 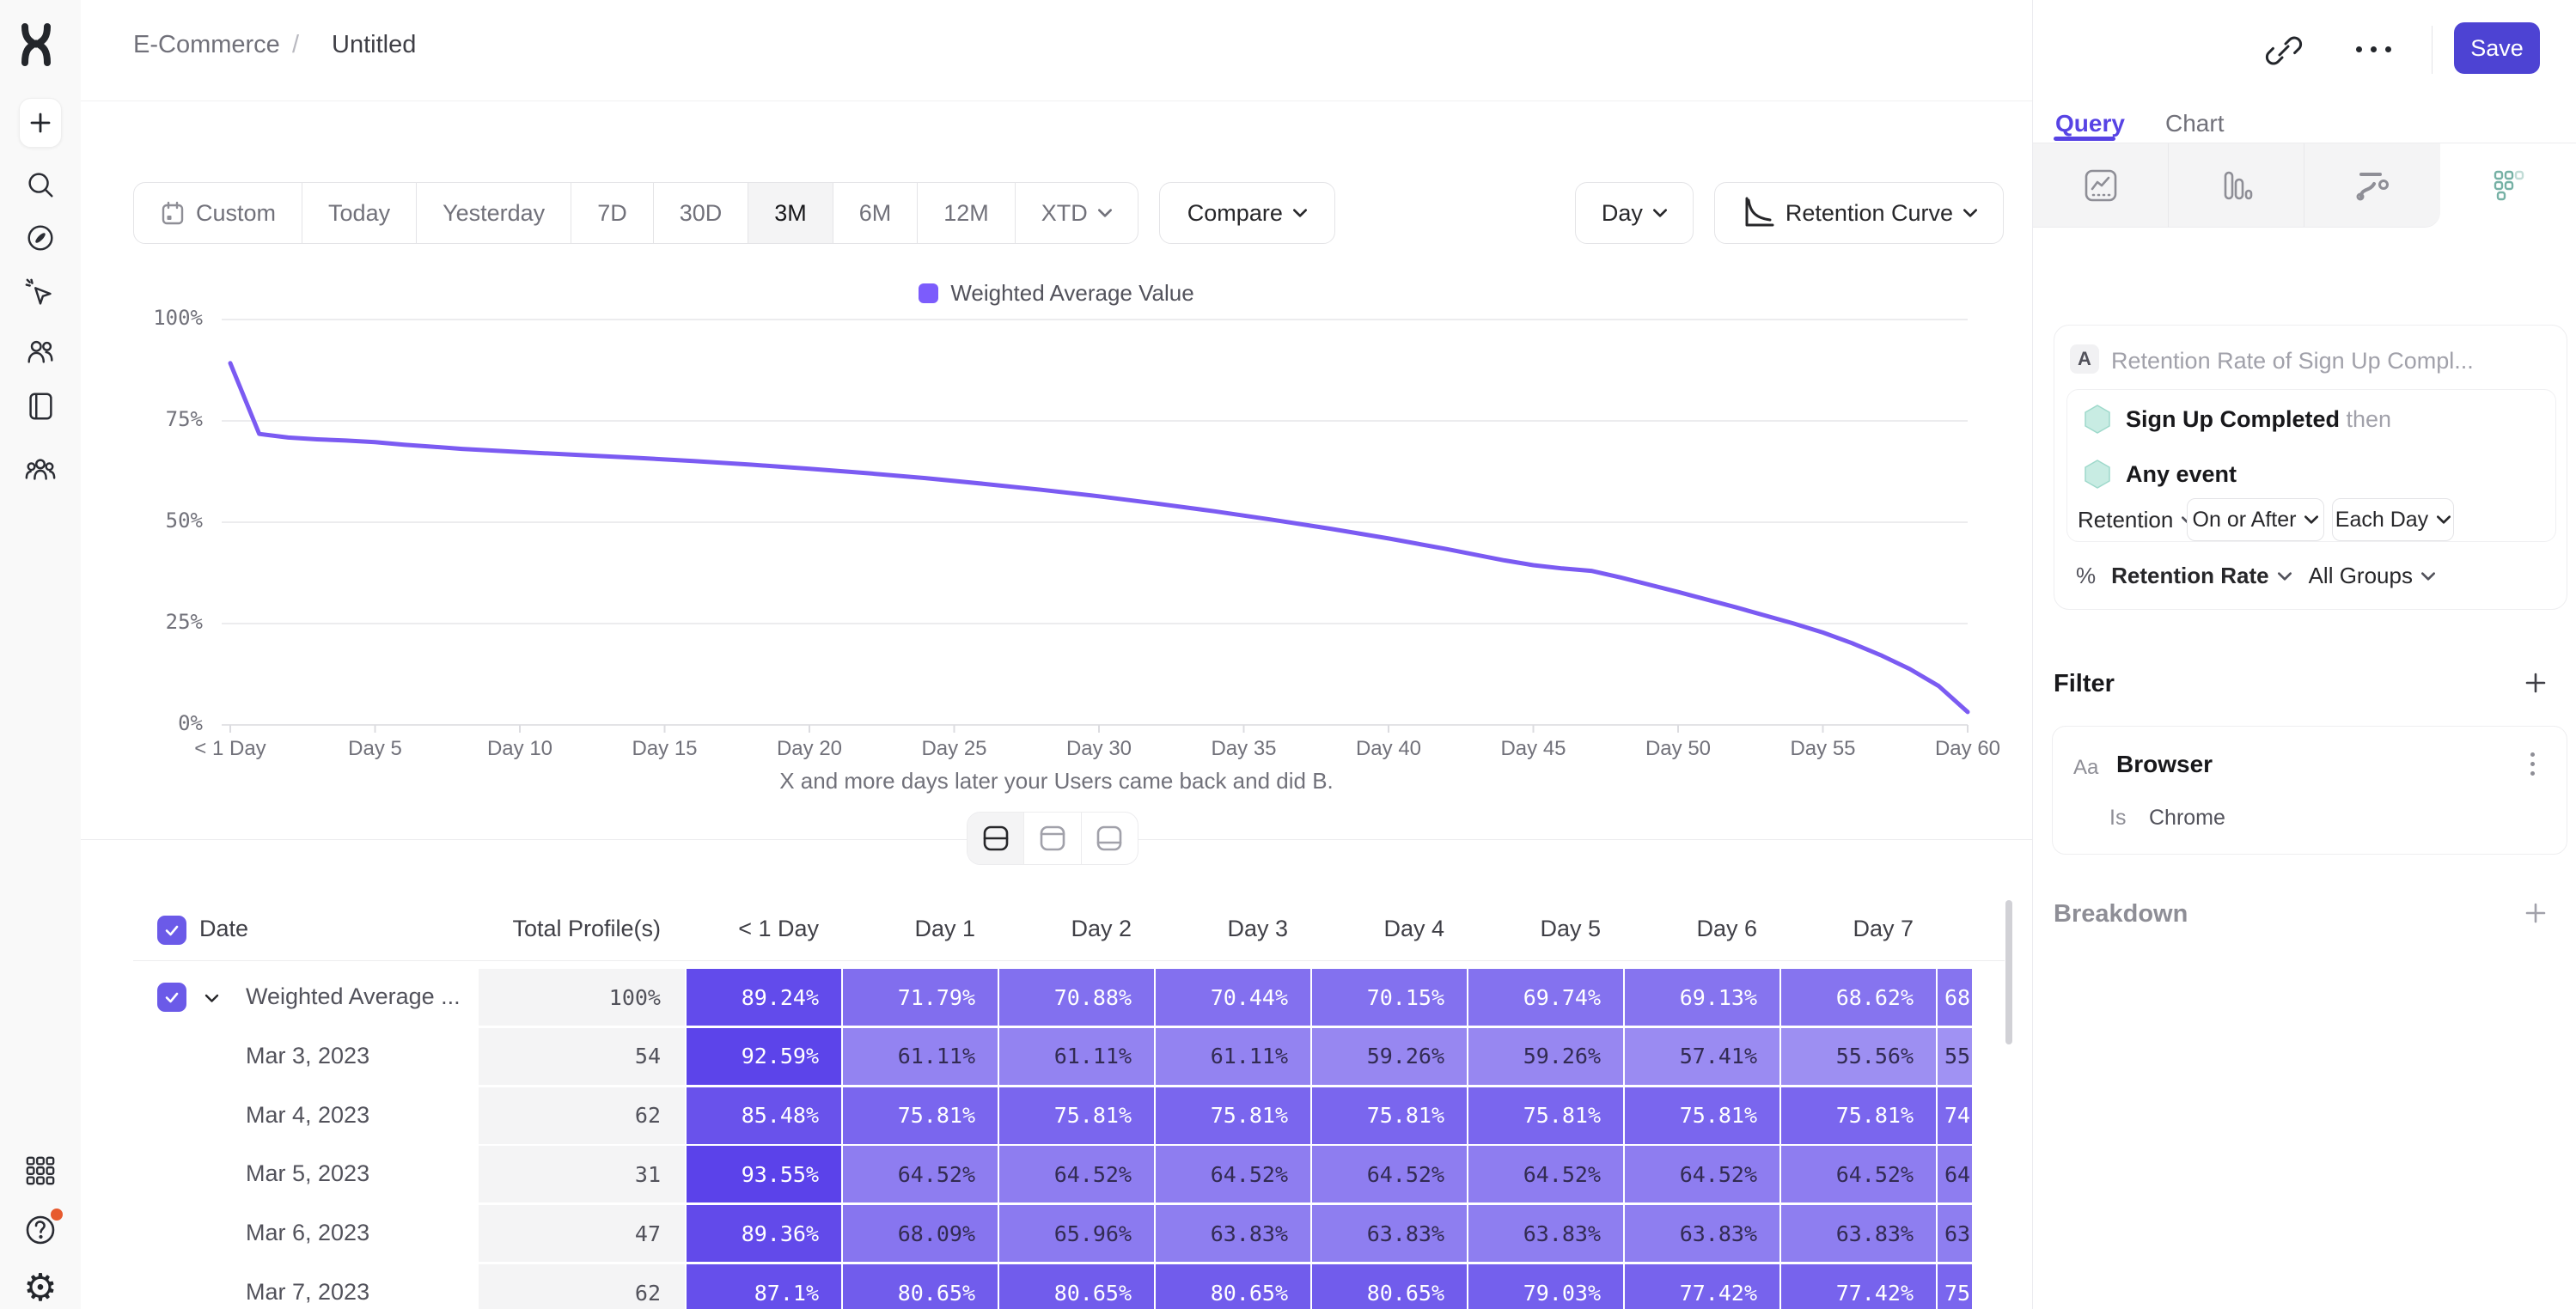 What do you see at coordinates (2195, 123) in the screenshot?
I see `tab-chart: Chart` at bounding box center [2195, 123].